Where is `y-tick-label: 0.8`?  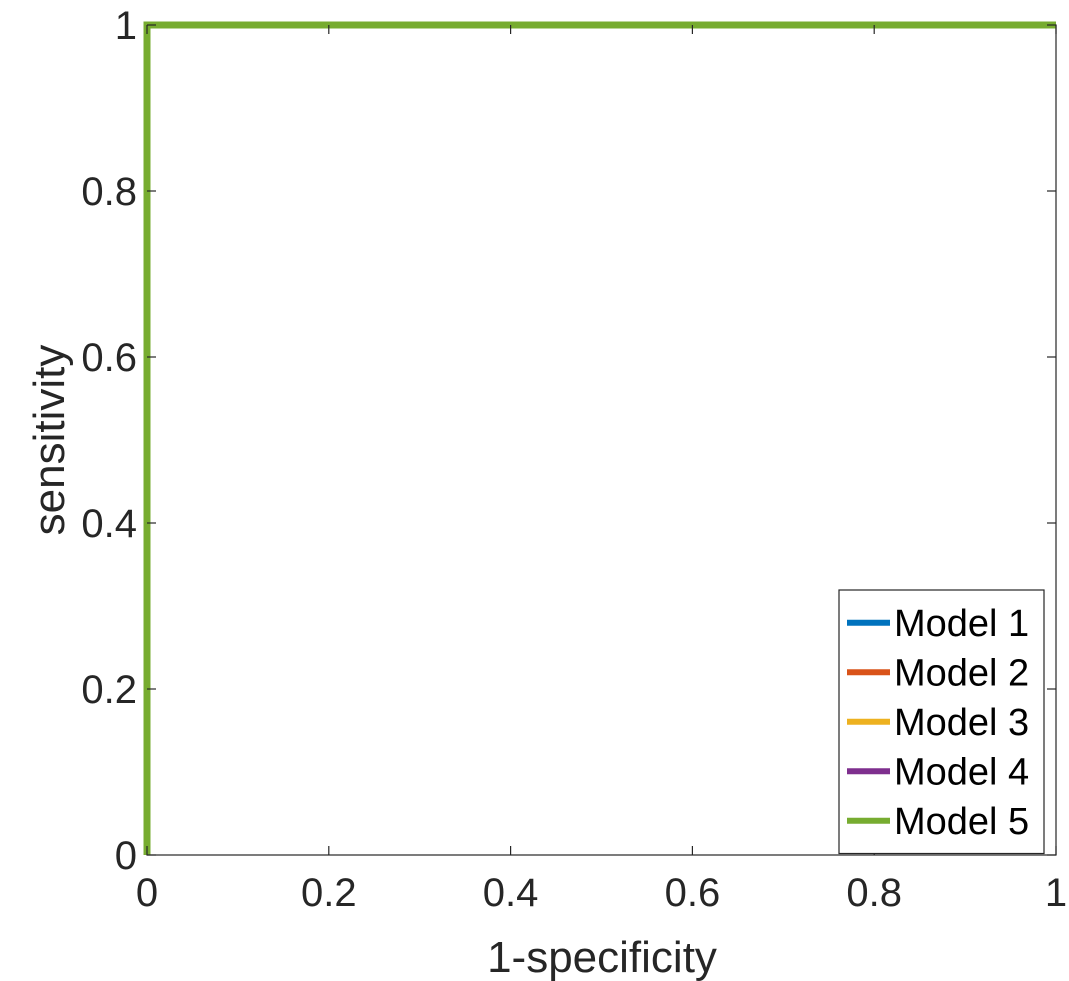 y-tick-label: 0.8 is located at coordinates (109, 192).